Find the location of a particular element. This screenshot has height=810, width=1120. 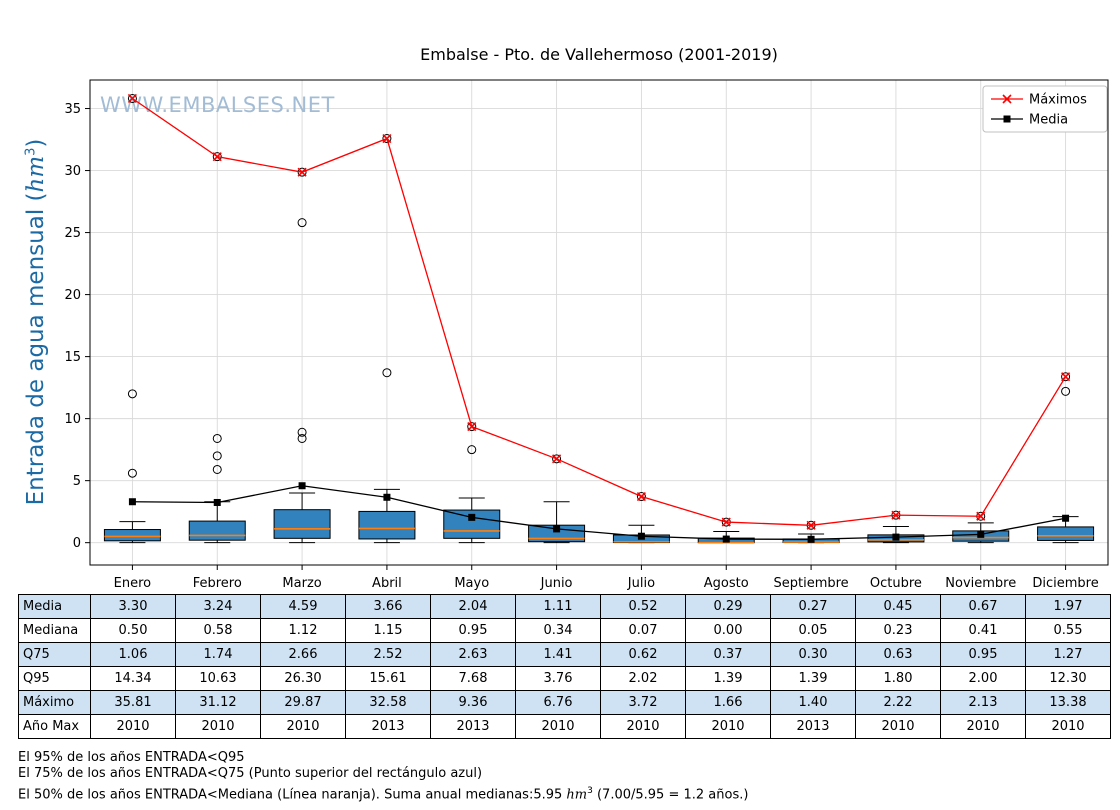

table-cell: 35.81 is located at coordinates (133, 702).